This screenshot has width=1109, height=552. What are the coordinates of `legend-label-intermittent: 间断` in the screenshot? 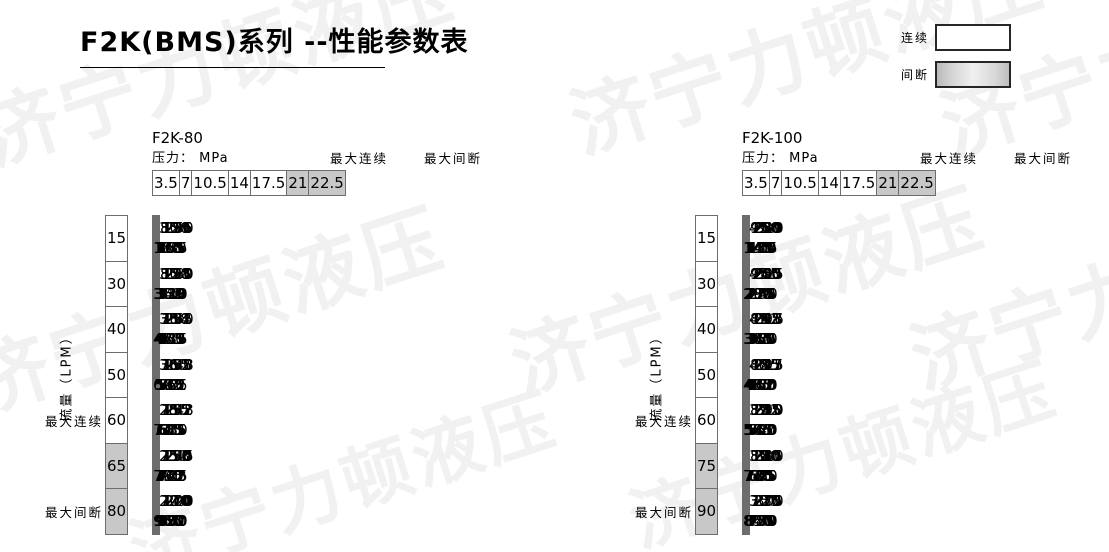 It's located at (914, 75).